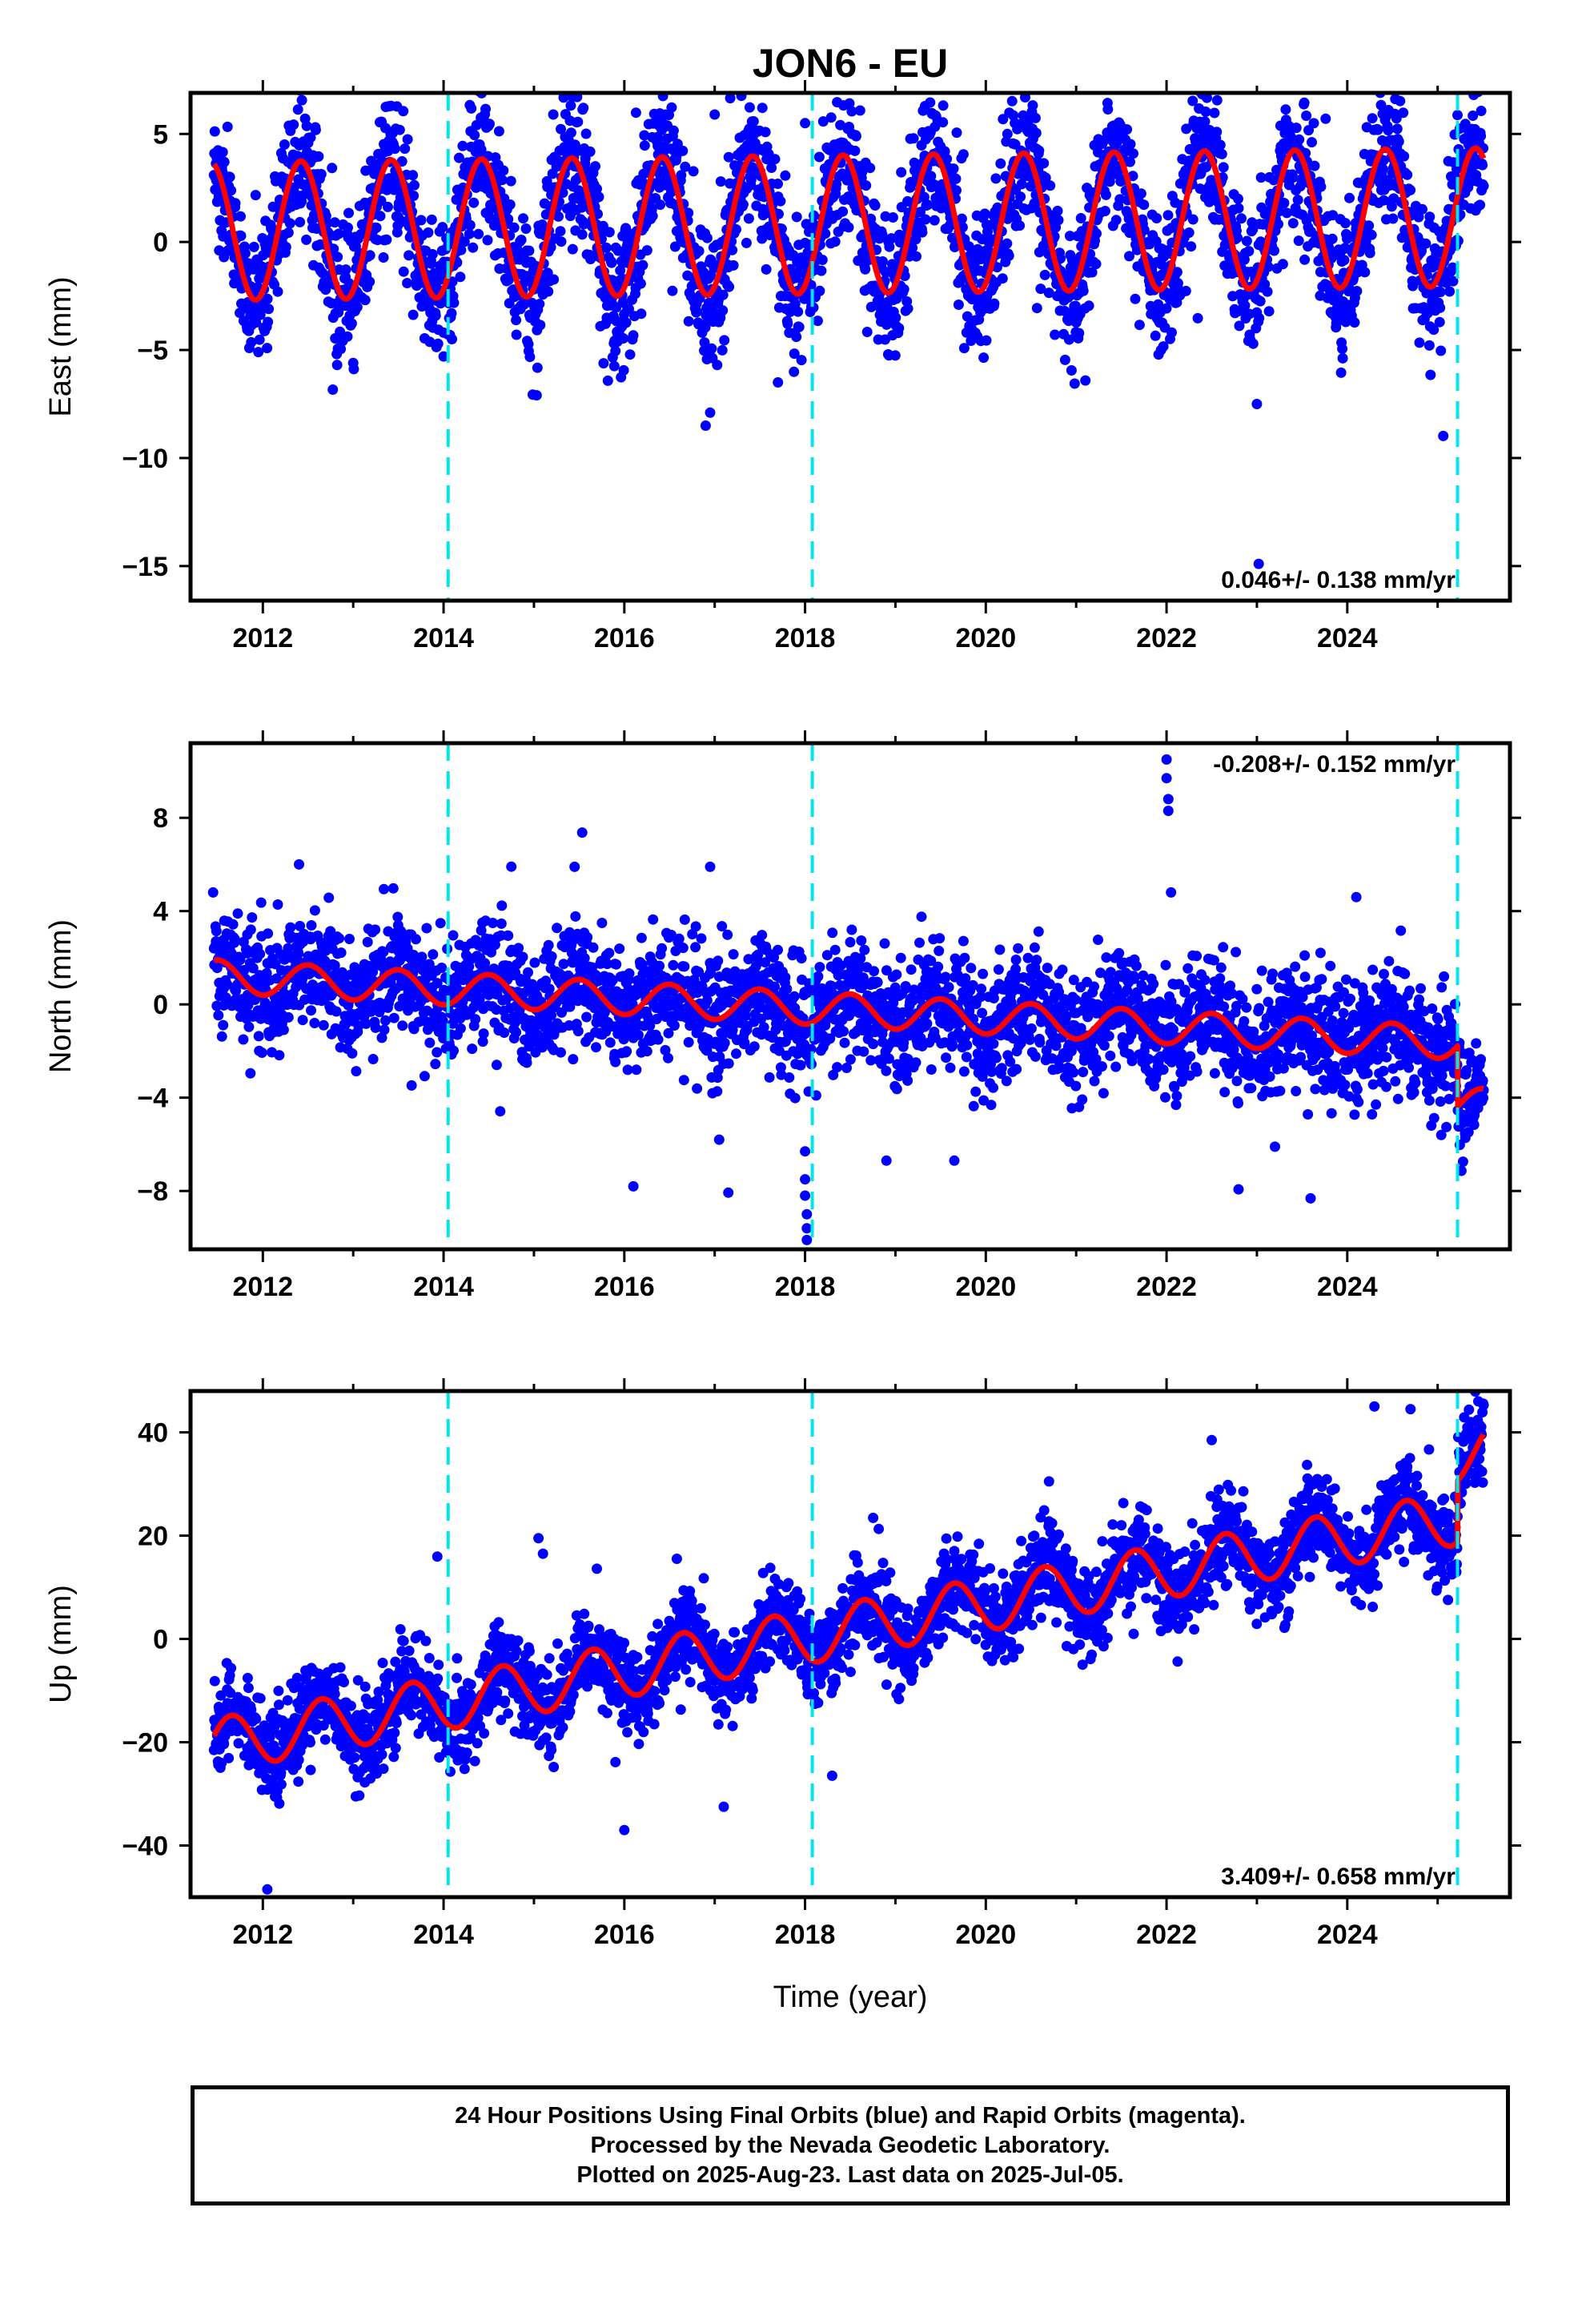  I want to click on outlier-point, so click(353, 362).